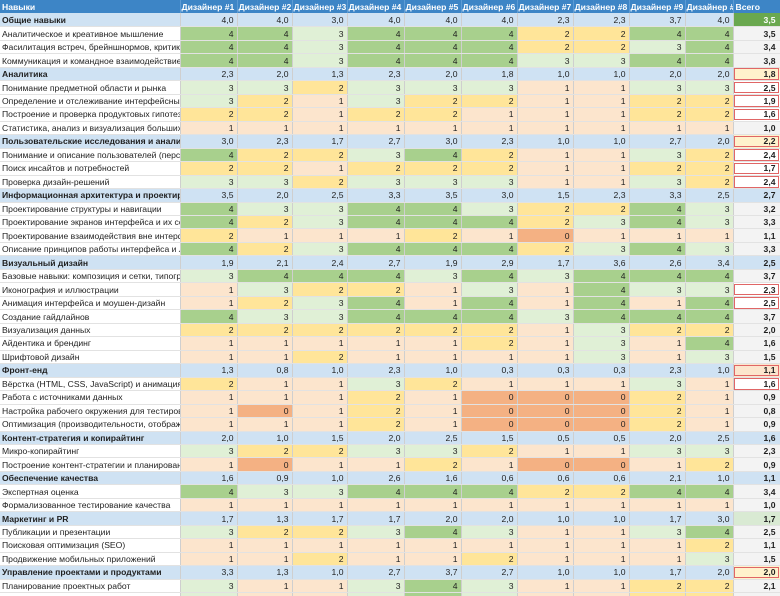 This screenshot has height=596, width=780. I want to click on total-cell: 0,9, so click(756, 464).